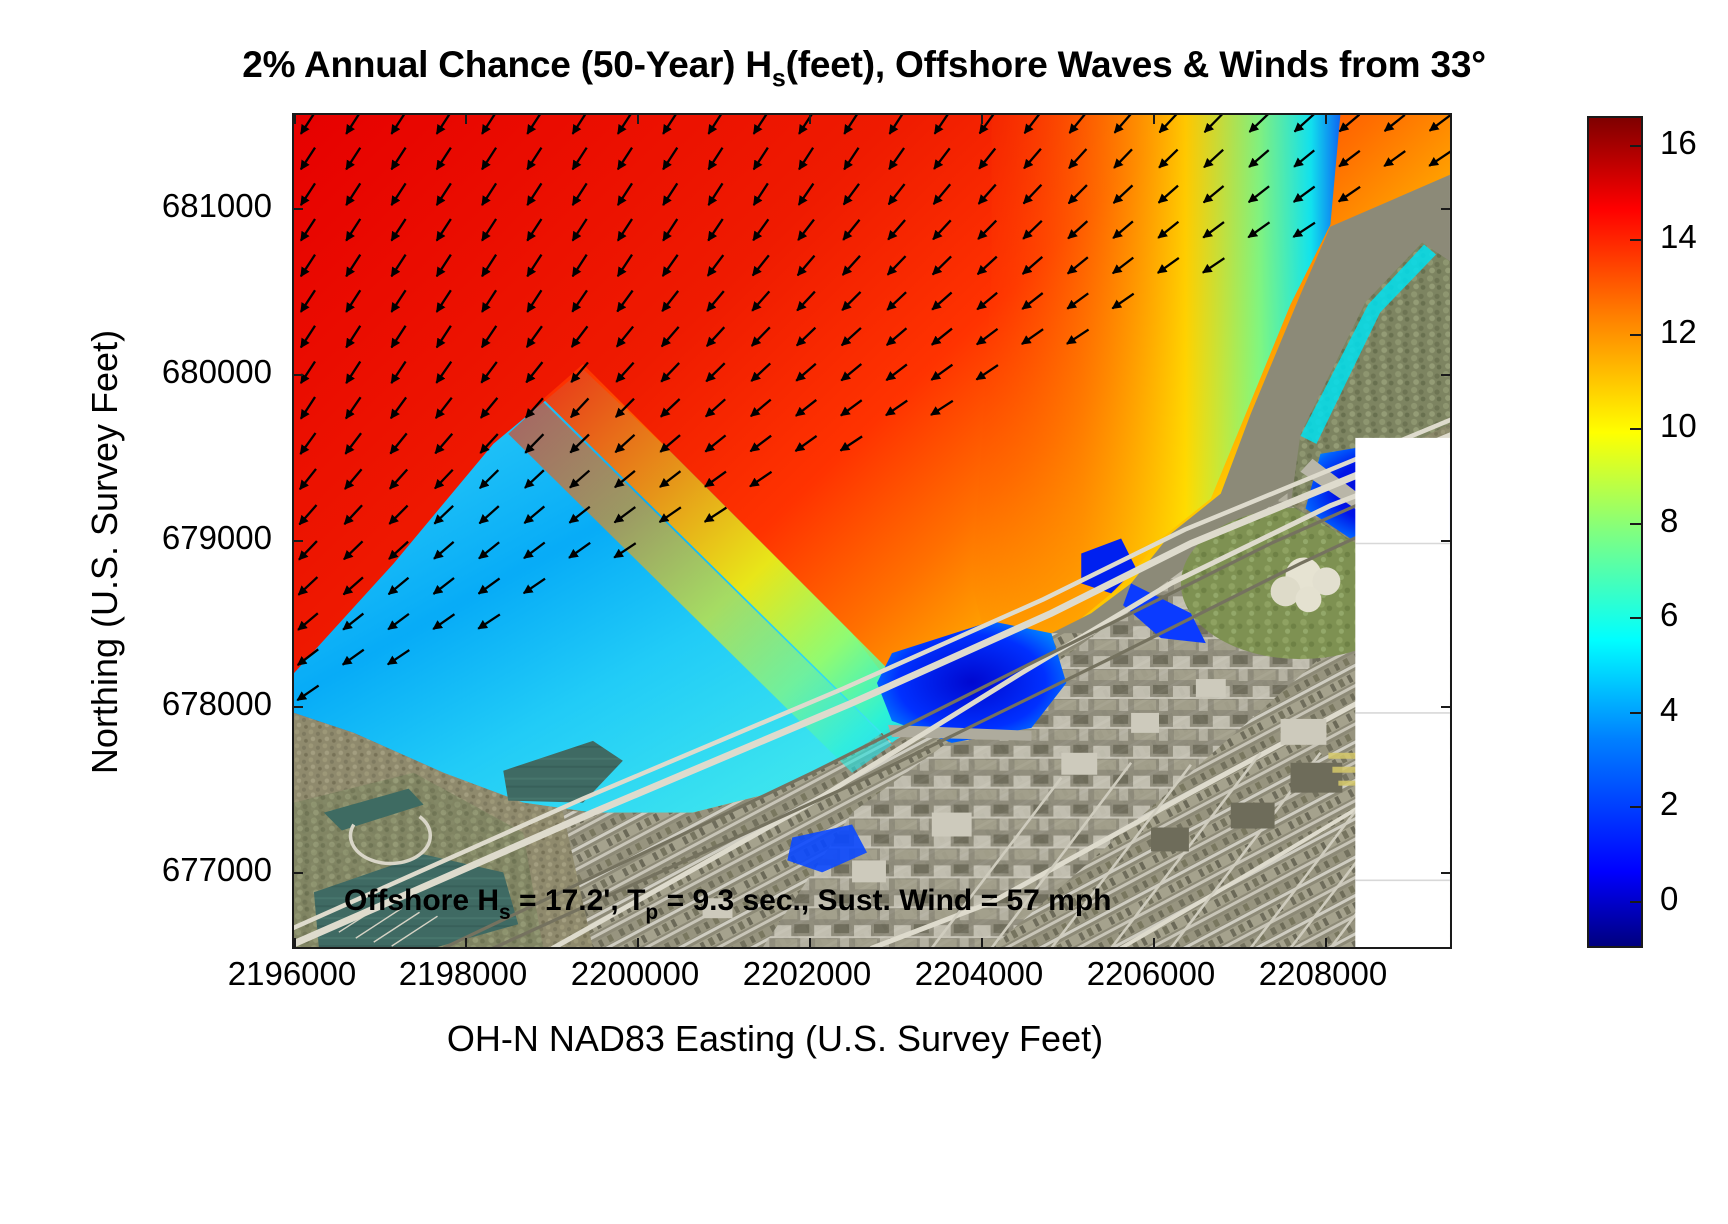 Image resolution: width=1728 pixels, height=1224 pixels. I want to click on x-tick-label: 2204000, so click(979, 973).